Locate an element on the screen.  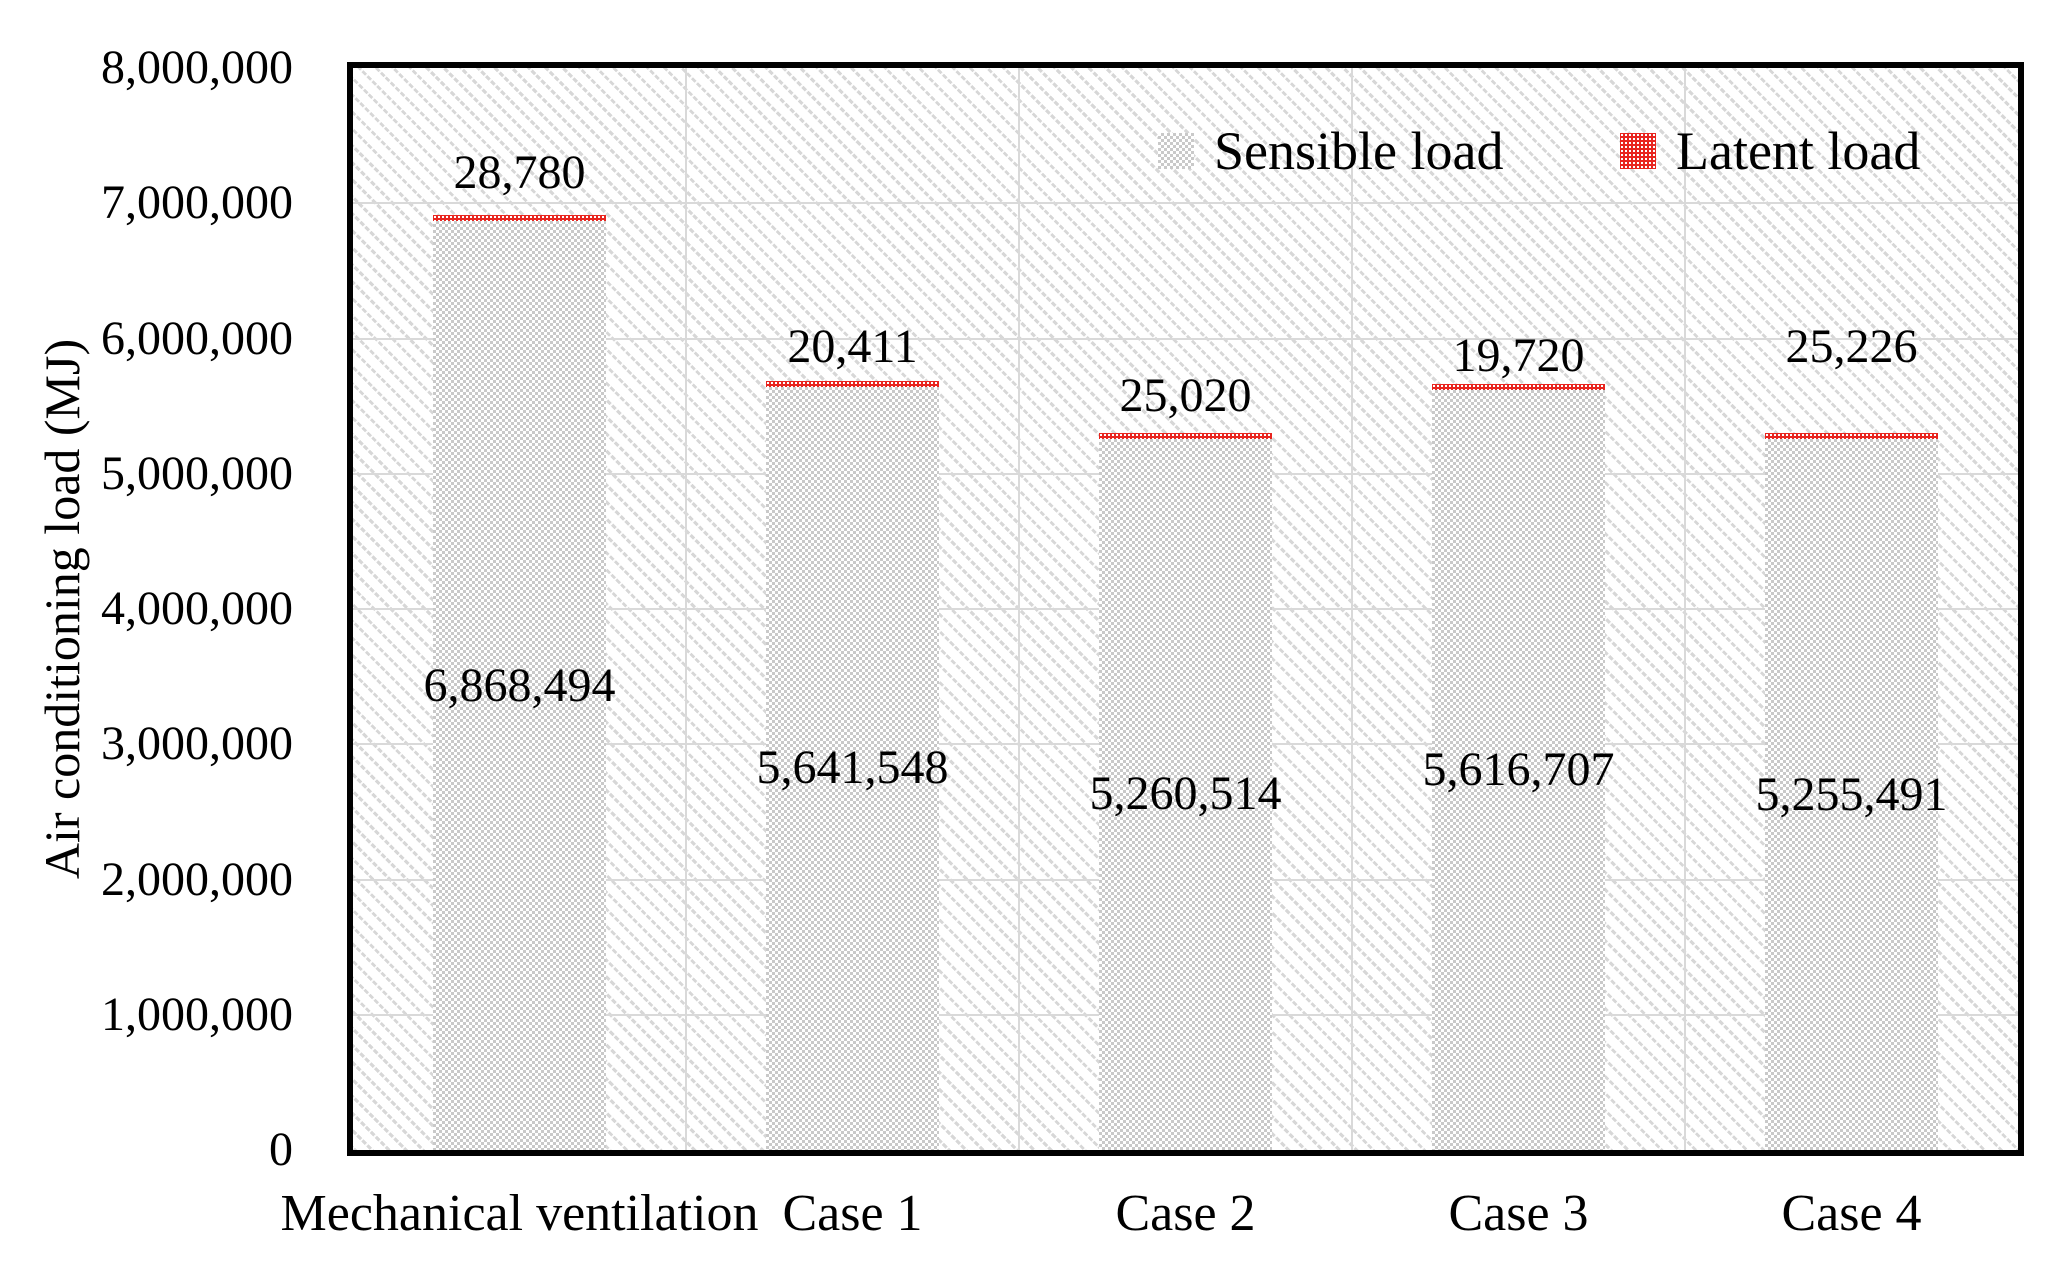
y-tick-label: 3,000,000 is located at coordinates (197, 744).